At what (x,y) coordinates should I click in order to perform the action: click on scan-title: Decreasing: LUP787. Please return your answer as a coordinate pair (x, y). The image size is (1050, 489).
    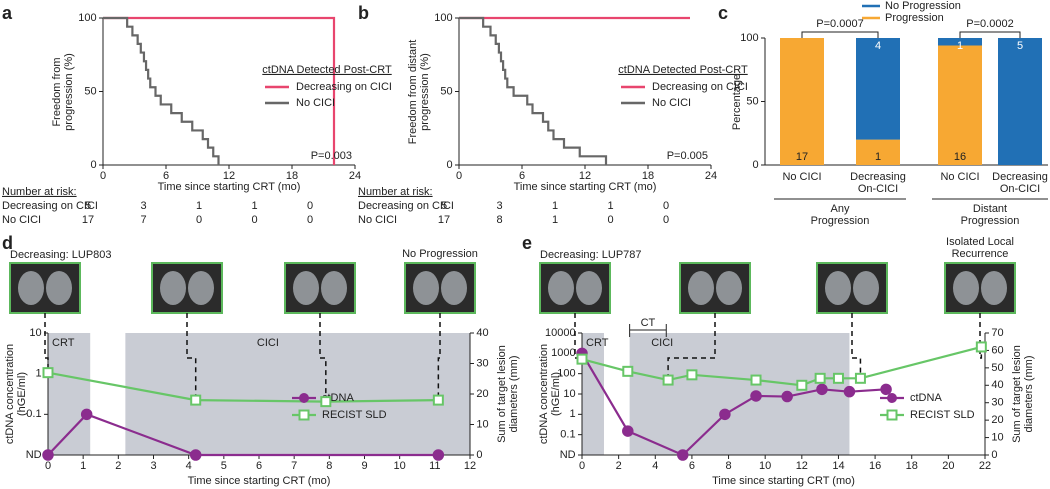
    Looking at the image, I should click on (591, 255).